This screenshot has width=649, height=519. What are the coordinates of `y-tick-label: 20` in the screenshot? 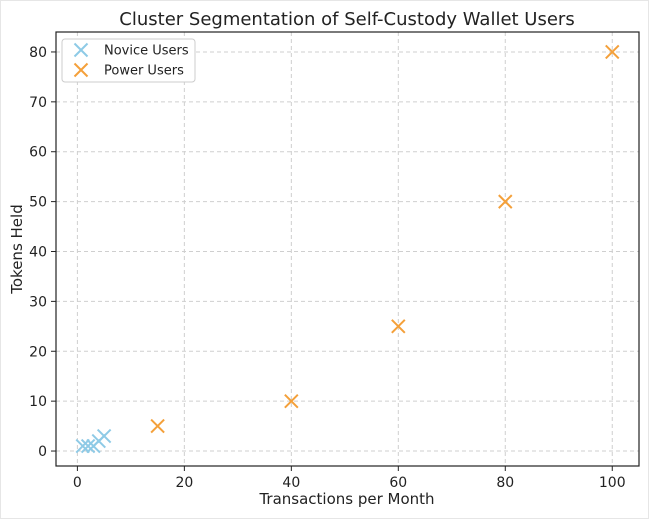 It's located at (38, 352).